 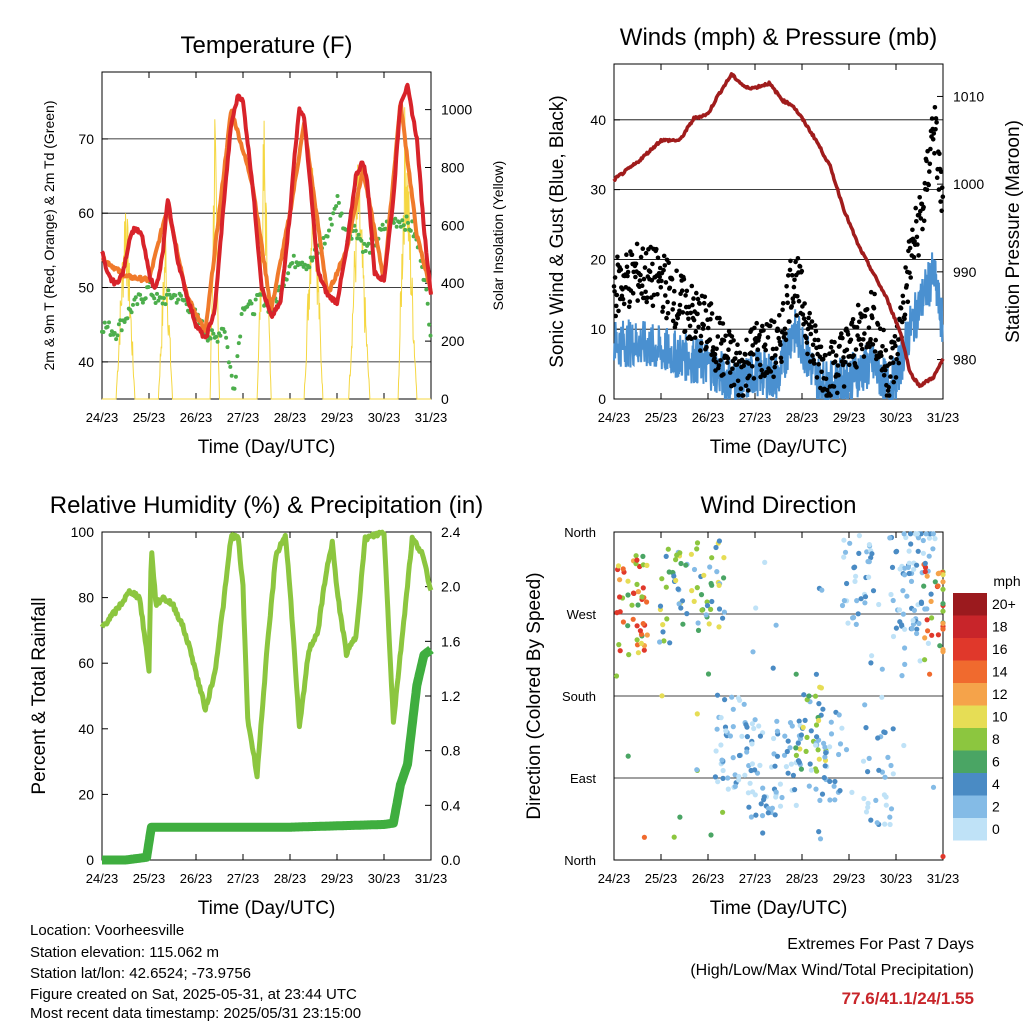 I want to click on temperature-xlabel: Time (Day/UTC), so click(x=267, y=447).